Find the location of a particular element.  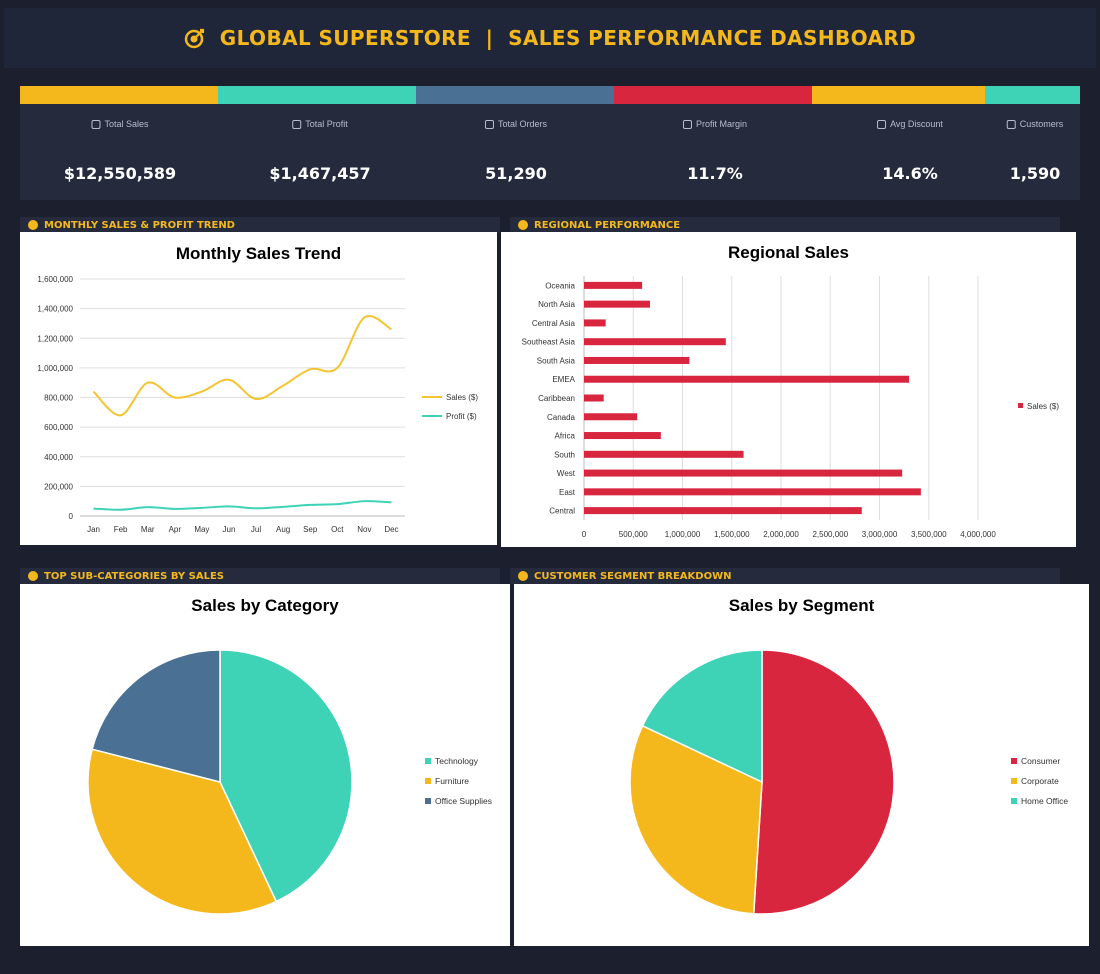

y-tick-label: 1,200,000 is located at coordinates (55, 338).